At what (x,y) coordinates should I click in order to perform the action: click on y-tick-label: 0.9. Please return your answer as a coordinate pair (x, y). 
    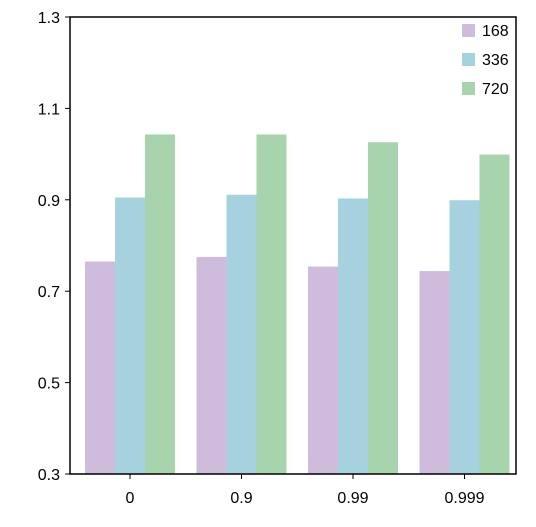
    Looking at the image, I should click on (49, 201).